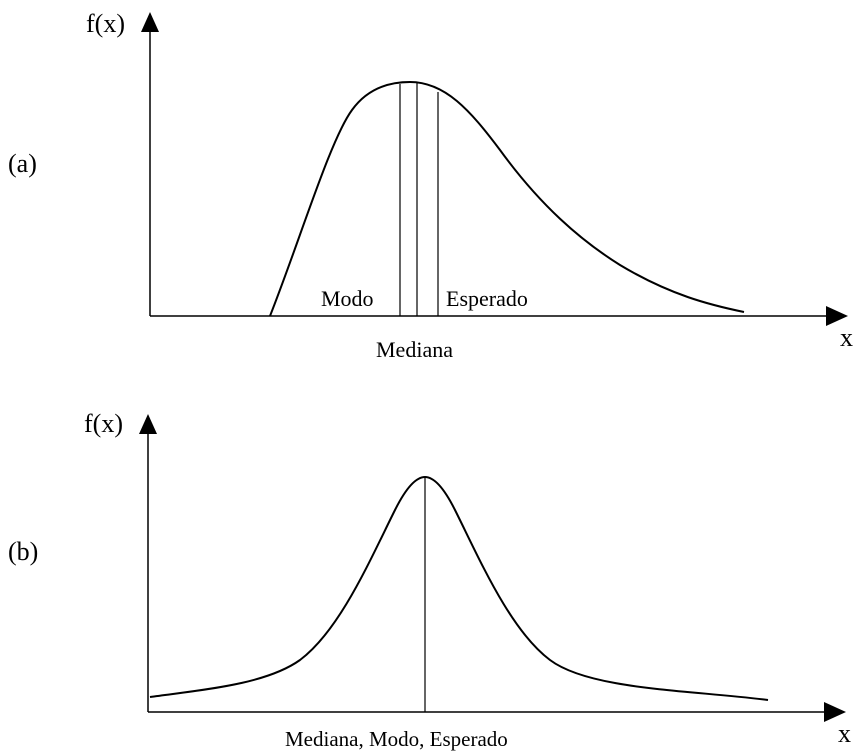  What do you see at coordinates (396, 739) in the screenshot?
I see `panel-b-marker-label: Mediana, Modo, Esperado` at bounding box center [396, 739].